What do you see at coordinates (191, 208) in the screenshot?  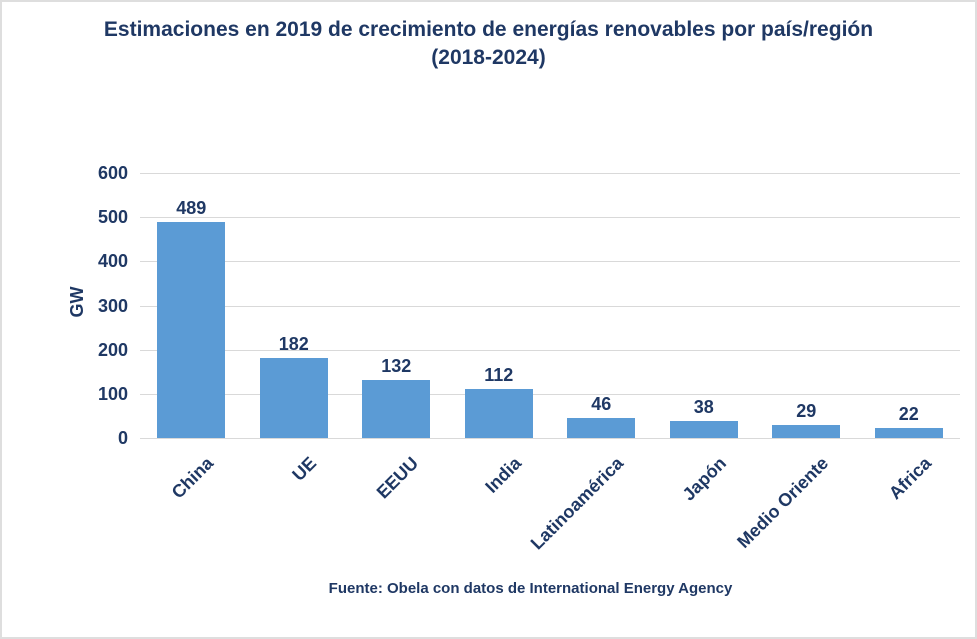 I see `value-label-China: 489` at bounding box center [191, 208].